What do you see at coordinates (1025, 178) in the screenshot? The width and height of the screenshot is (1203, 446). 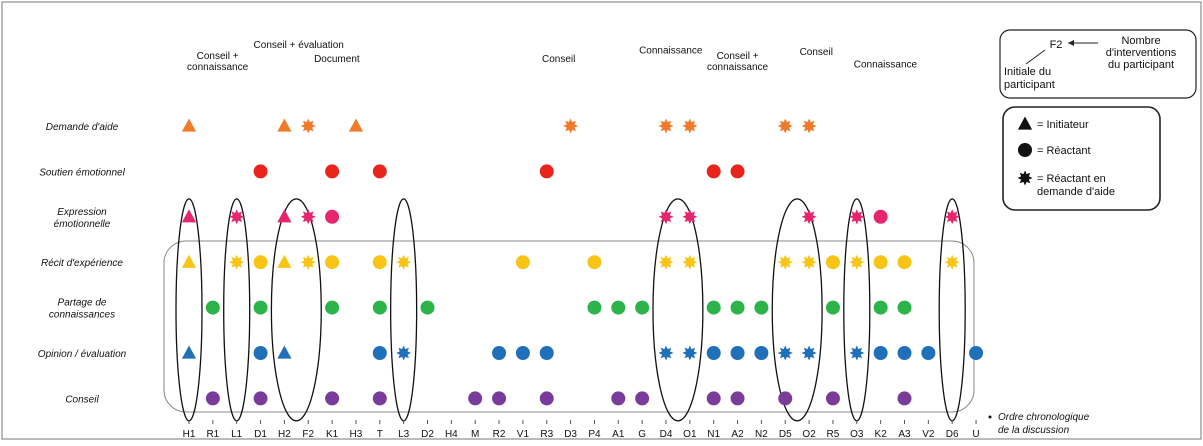 I see `legend-star-icon` at bounding box center [1025, 178].